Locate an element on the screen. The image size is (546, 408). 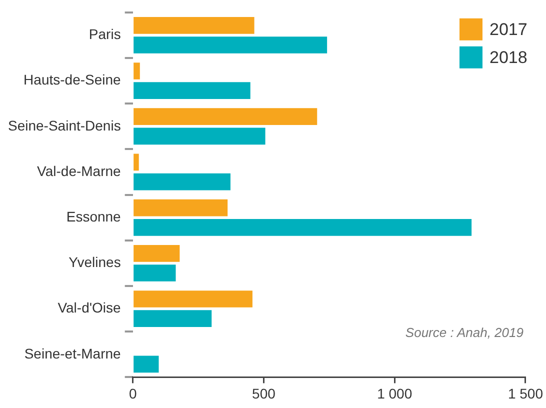
y-tick-label: Val-de-Marne is located at coordinates (79, 170).